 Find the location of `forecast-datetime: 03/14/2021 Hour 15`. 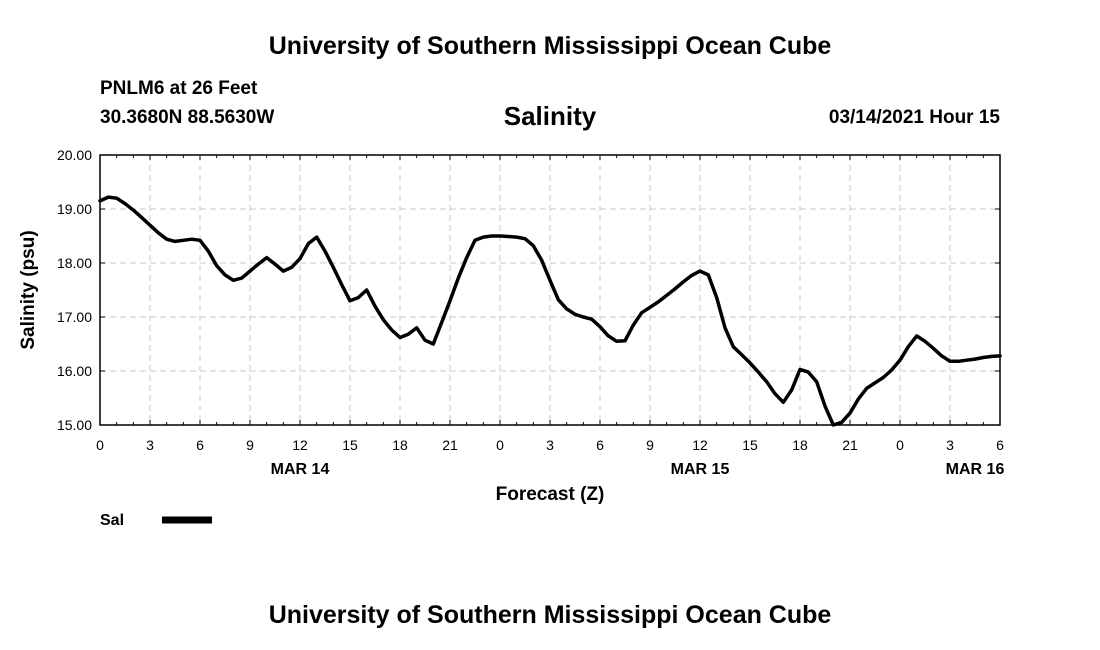

forecast-datetime: 03/14/2021 Hour 15 is located at coordinates (914, 117).